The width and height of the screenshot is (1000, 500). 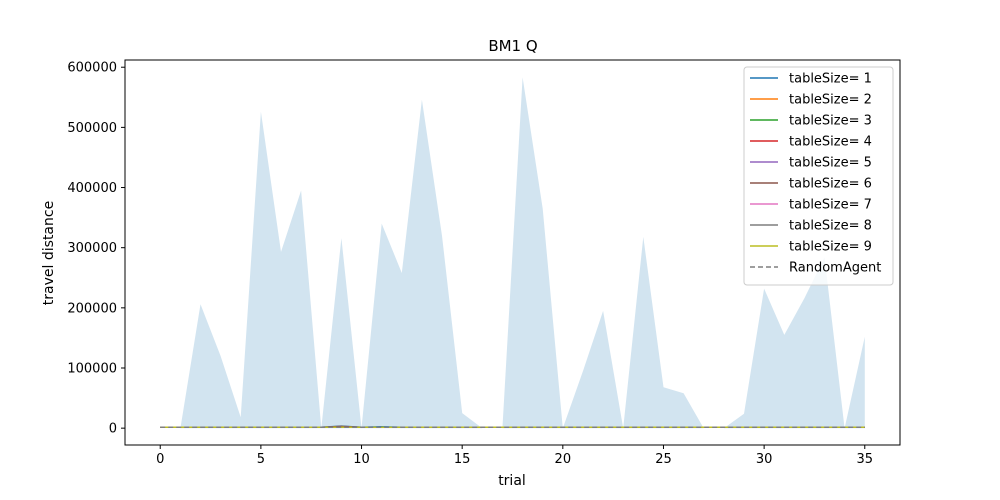 I want to click on y-tick-label: 400000, so click(x=92, y=188).